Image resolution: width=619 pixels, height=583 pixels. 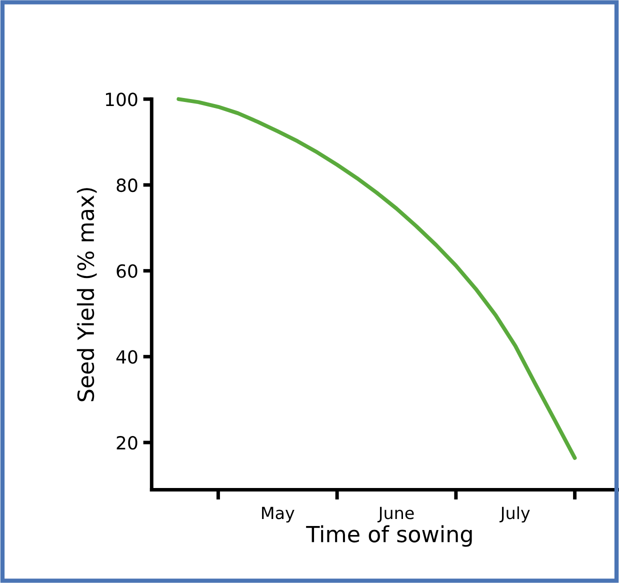 I want to click on y-tick-label: 100, so click(x=122, y=99).